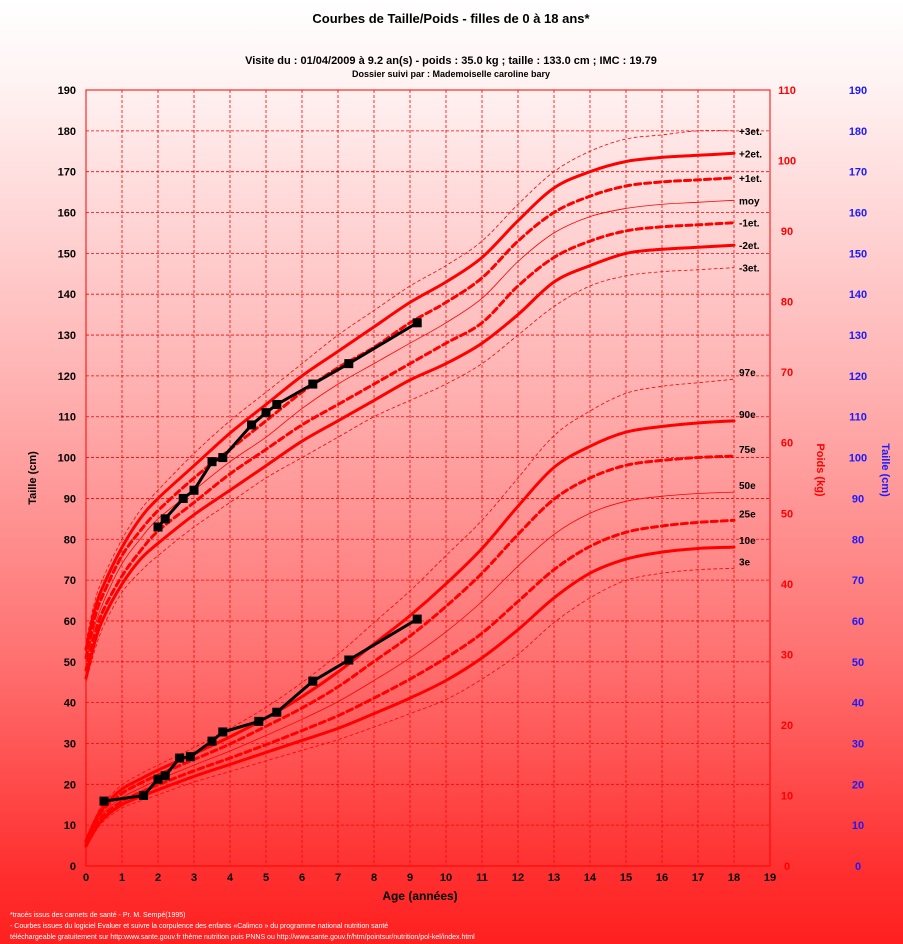 The image size is (903, 944). I want to click on y-tick-label-right-height: 40, so click(858, 704).